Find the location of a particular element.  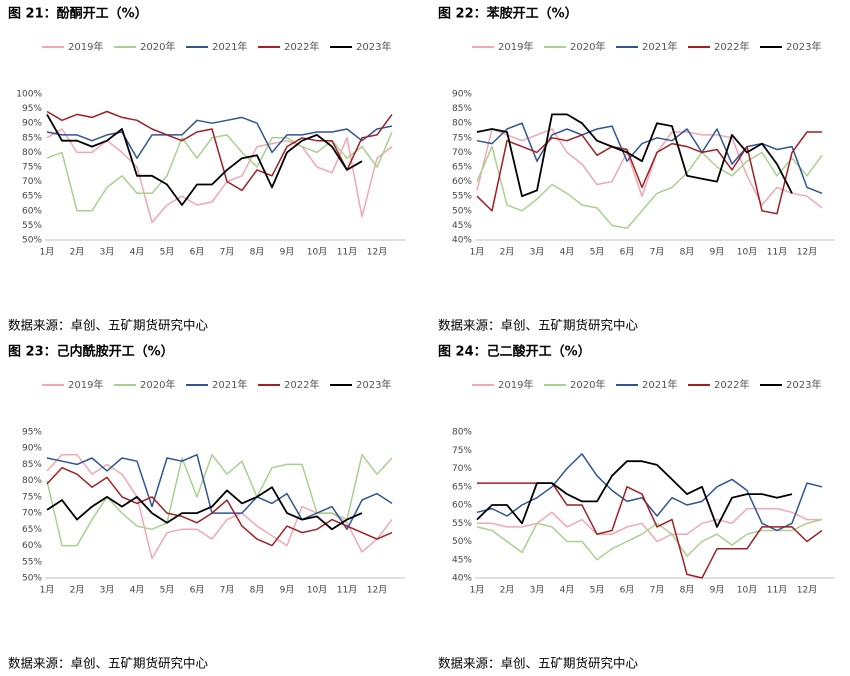

x-tick-label: 12月 is located at coordinates (807, 590).